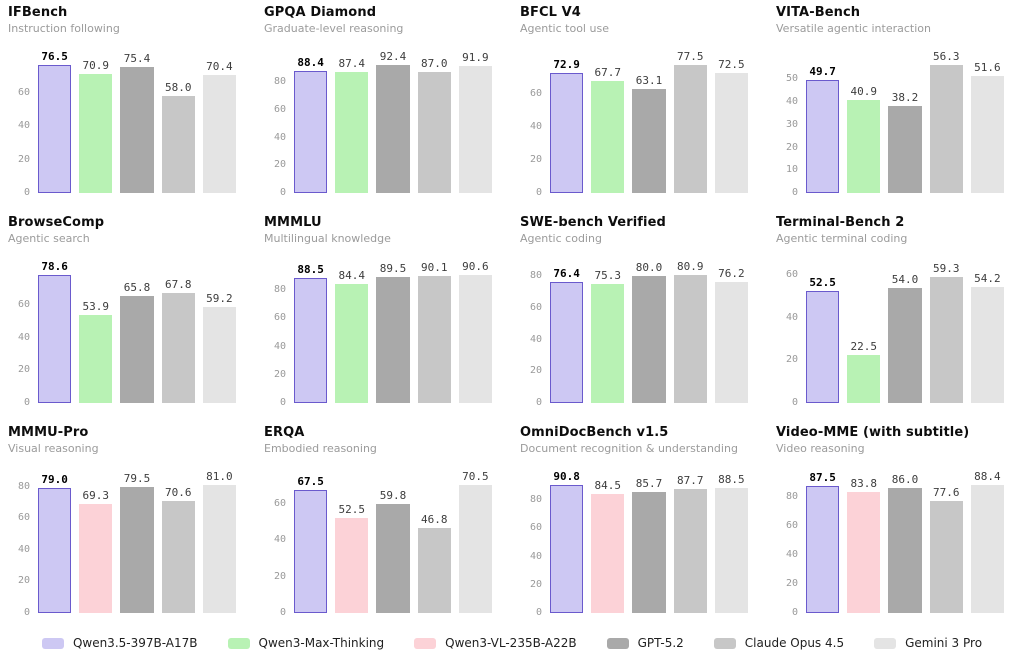  I want to click on bars-group: 67.5 52.5 59.8 46.8 70.5, so click(393, 537).